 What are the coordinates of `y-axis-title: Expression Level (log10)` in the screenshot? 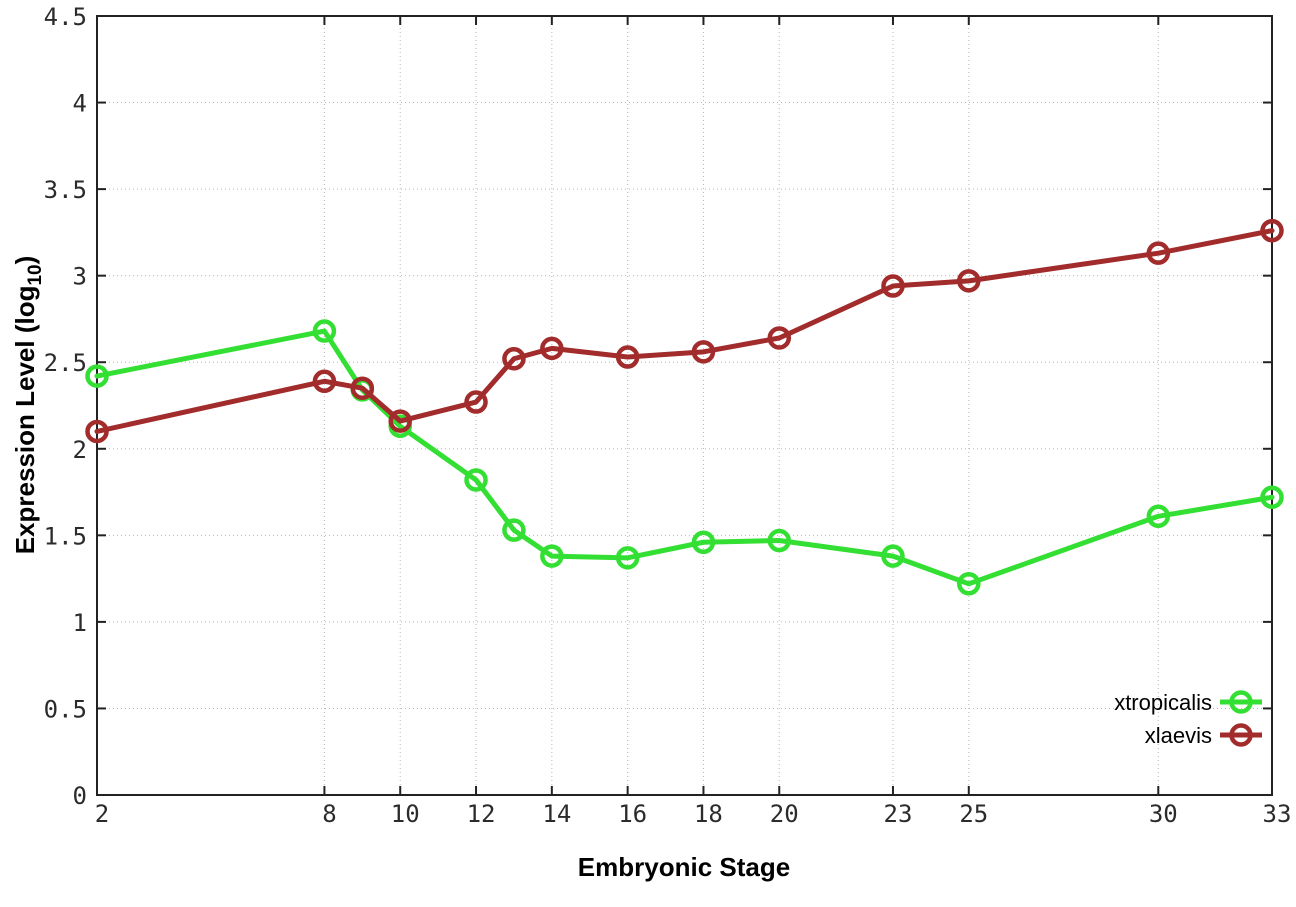 It's located at (28, 405).